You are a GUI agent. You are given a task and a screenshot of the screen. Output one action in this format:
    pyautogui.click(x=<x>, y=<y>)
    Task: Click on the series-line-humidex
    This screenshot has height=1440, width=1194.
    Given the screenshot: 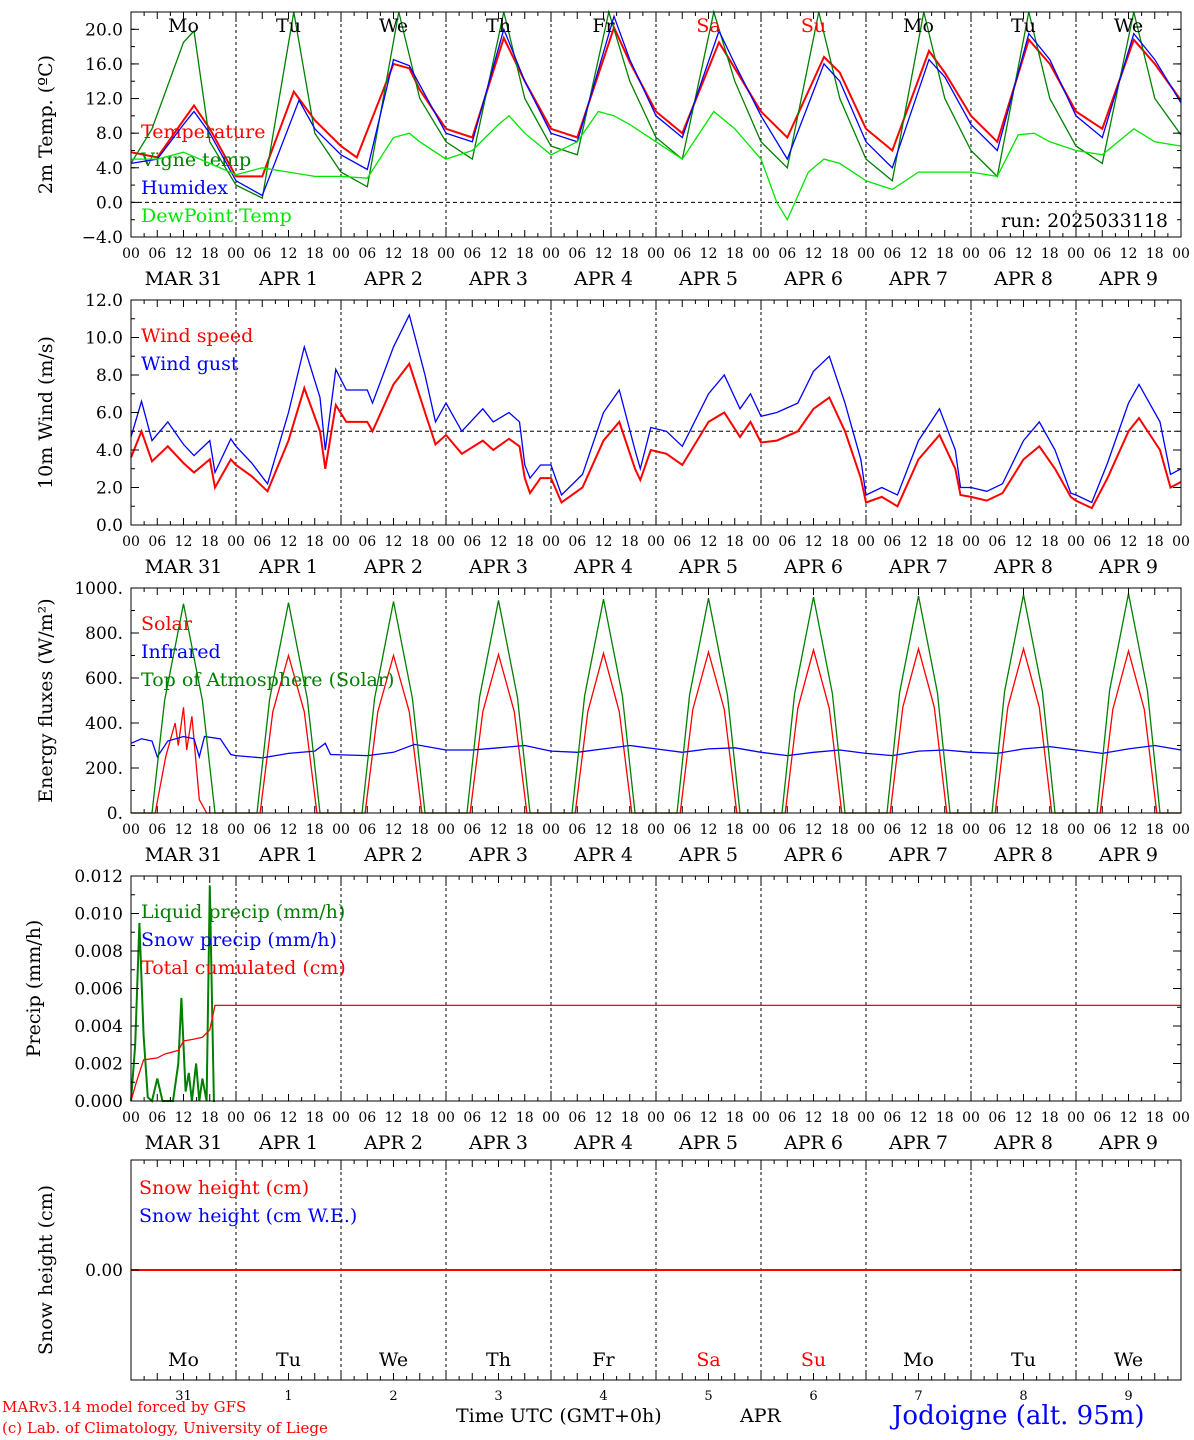 What is the action you would take?
    pyautogui.click(x=656, y=105)
    